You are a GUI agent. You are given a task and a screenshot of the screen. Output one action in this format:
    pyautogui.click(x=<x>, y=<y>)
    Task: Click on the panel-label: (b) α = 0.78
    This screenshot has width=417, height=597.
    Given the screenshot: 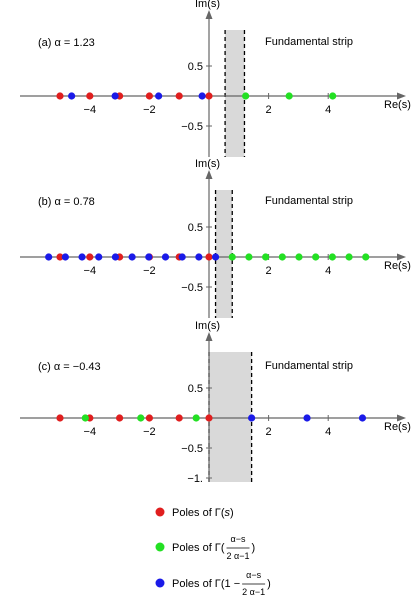 What is the action you would take?
    pyautogui.click(x=66, y=202)
    